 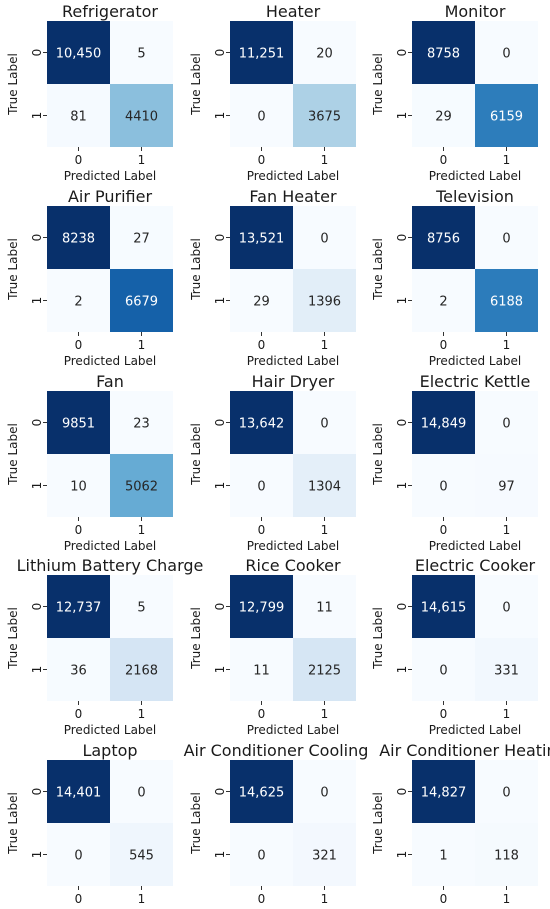 I want to click on chart-title: Hair Dryer, so click(x=293, y=381).